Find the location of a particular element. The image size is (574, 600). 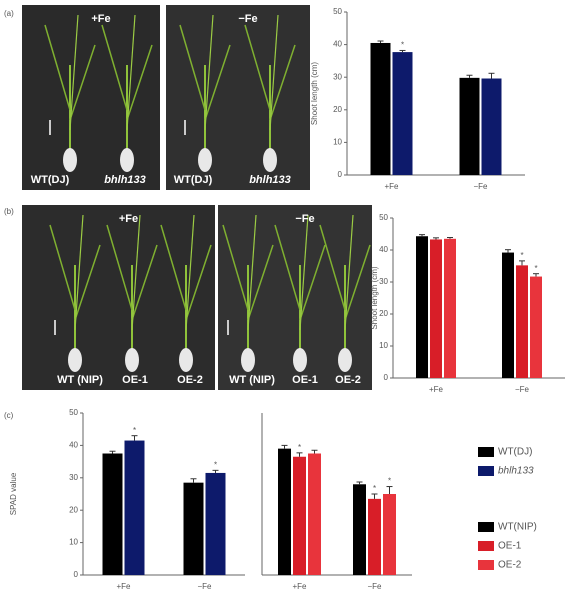

photo-title: −Fe is located at coordinates (304, 219).